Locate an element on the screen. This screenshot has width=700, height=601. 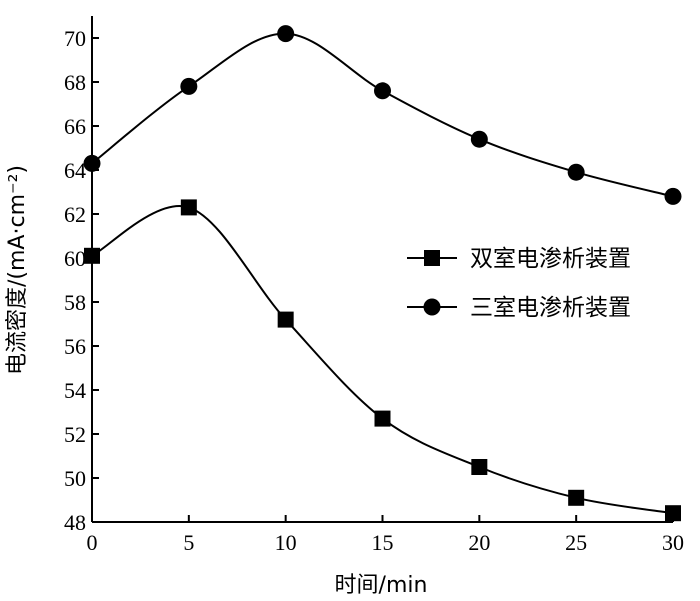
x-tick-label: 10 is located at coordinates (286, 542).